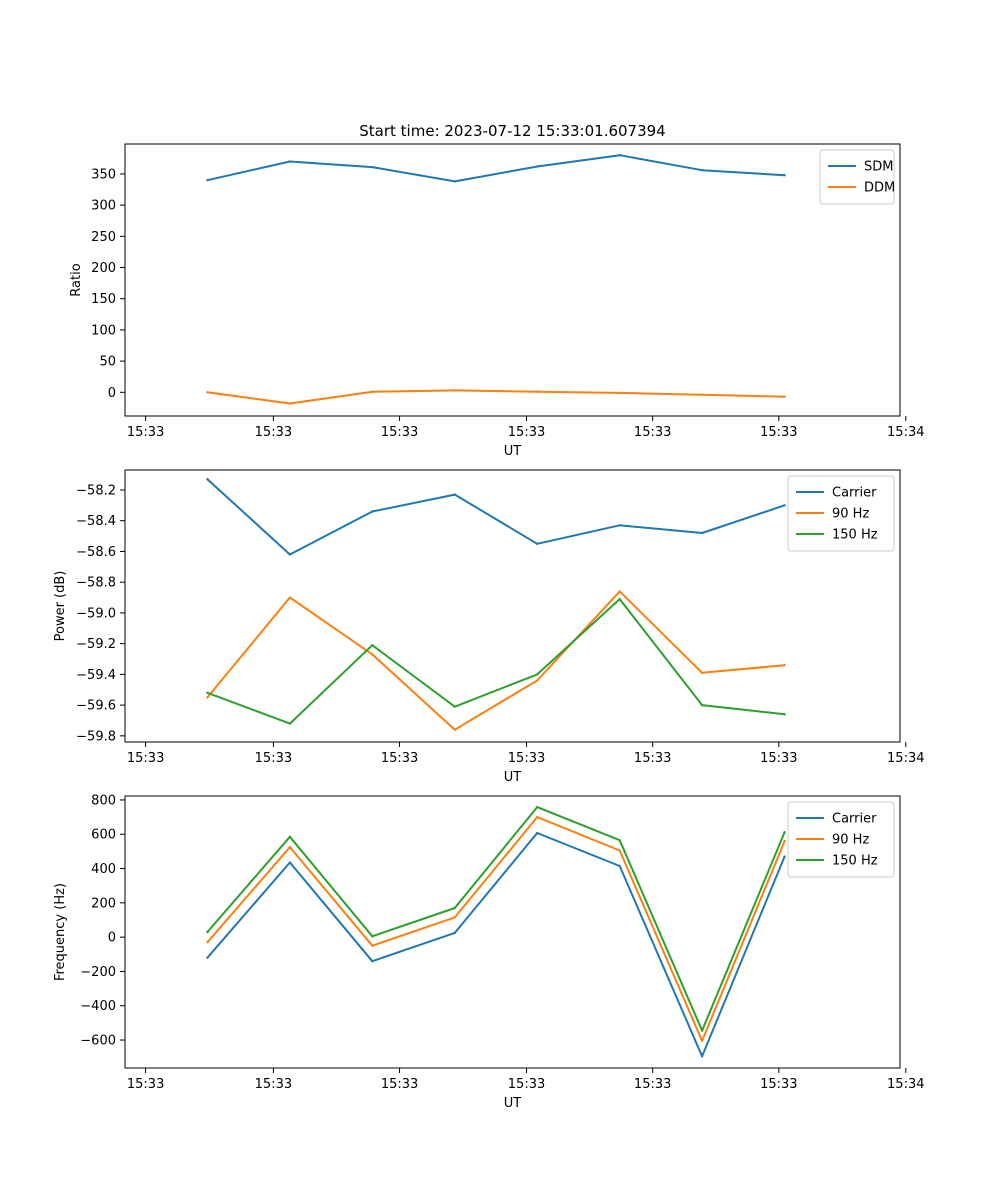 The image size is (1000, 1200). What do you see at coordinates (60, 606) in the screenshot?
I see `y-axis-label: Power (dB)` at bounding box center [60, 606].